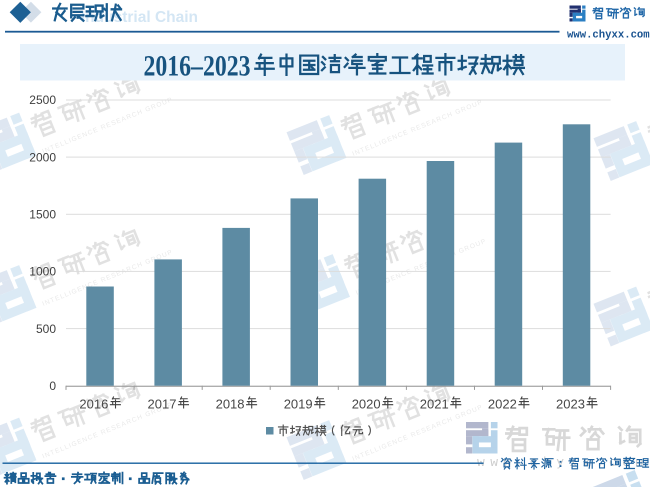 The image size is (650, 487). Describe the element at coordinates (298, 403) in the screenshot. I see `svg-text: 2019` at that location.